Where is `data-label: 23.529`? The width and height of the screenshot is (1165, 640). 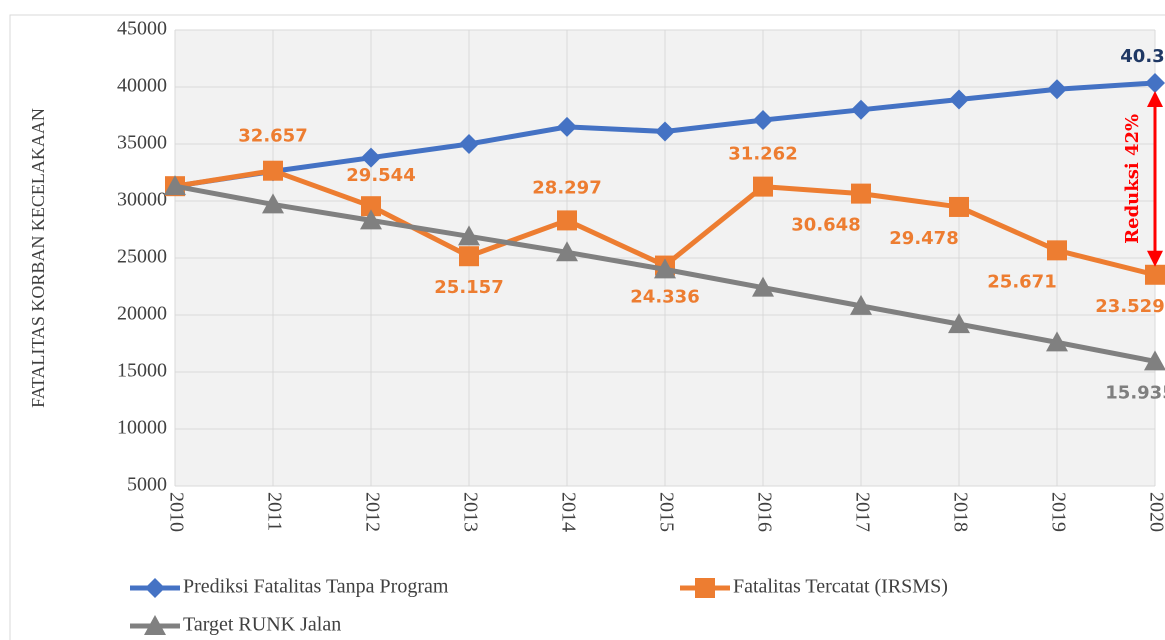 data-label: 23.529 is located at coordinates (1129, 306).